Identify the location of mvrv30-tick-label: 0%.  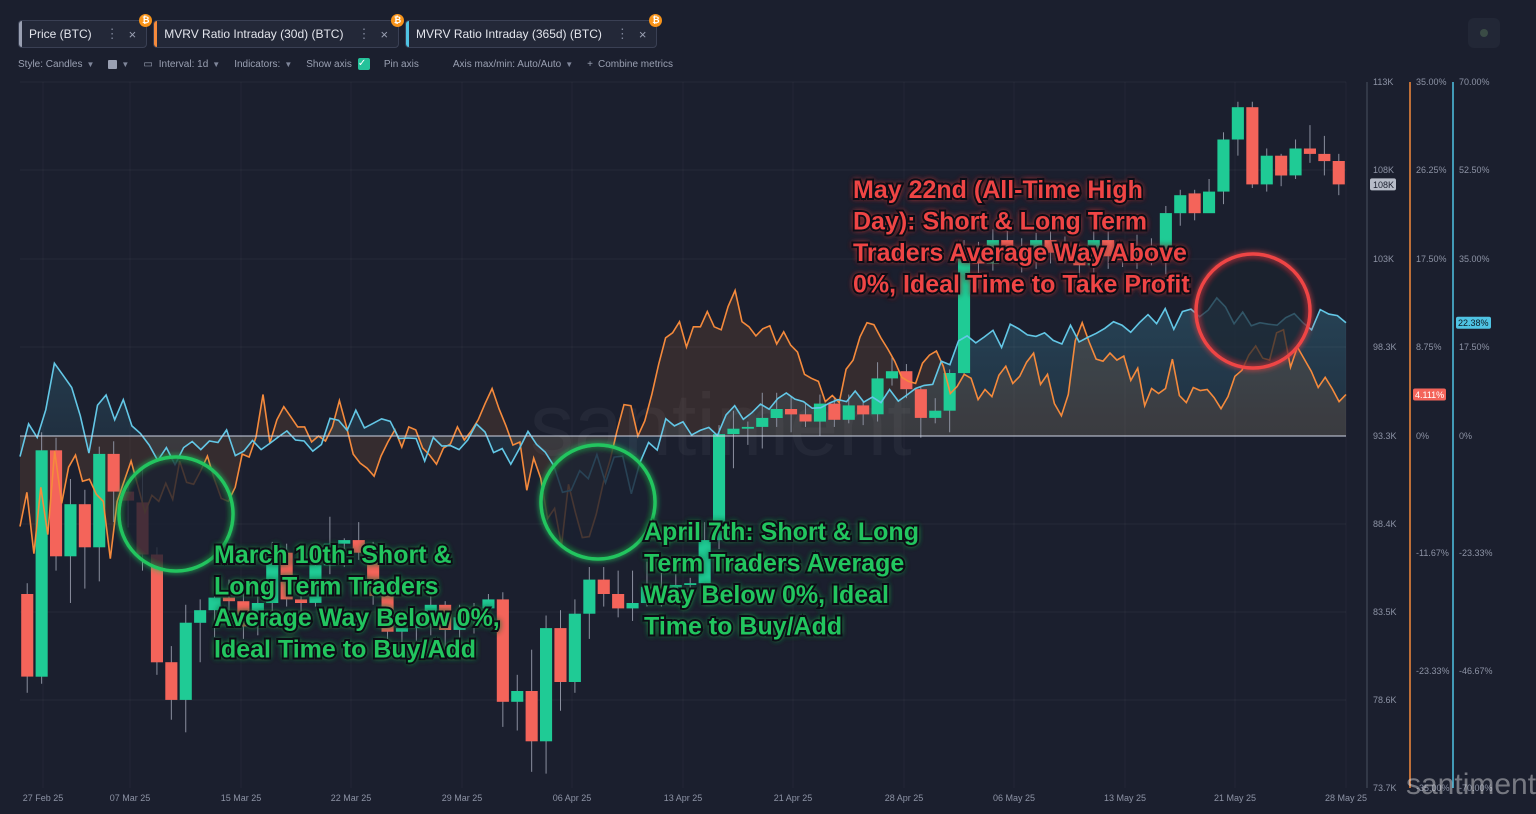
(1422, 436).